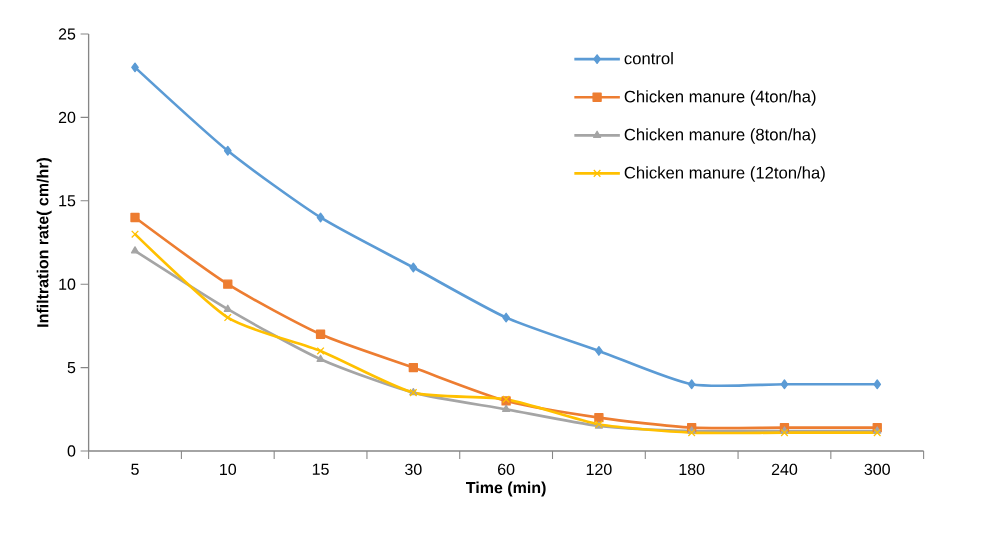 This screenshot has width=1002, height=547. I want to click on x-tick-label: 10, so click(228, 469).